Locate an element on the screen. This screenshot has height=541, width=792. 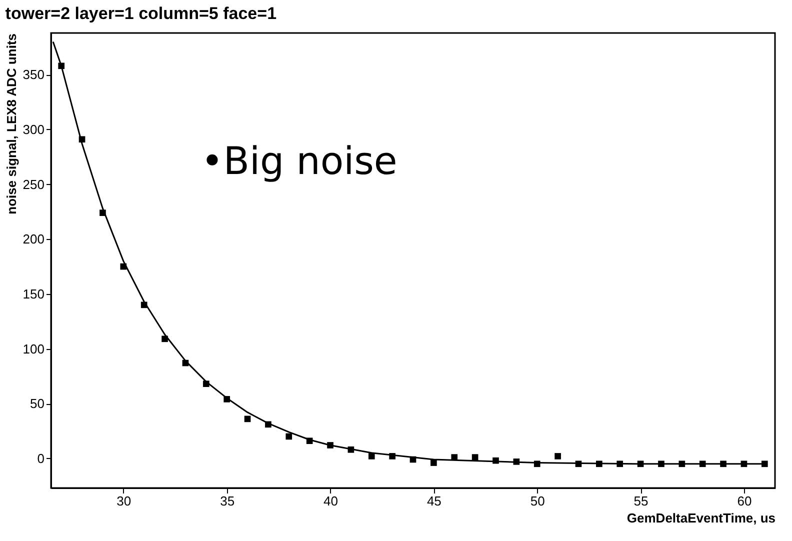
y-tick-label: 250 is located at coordinates (33, 184).